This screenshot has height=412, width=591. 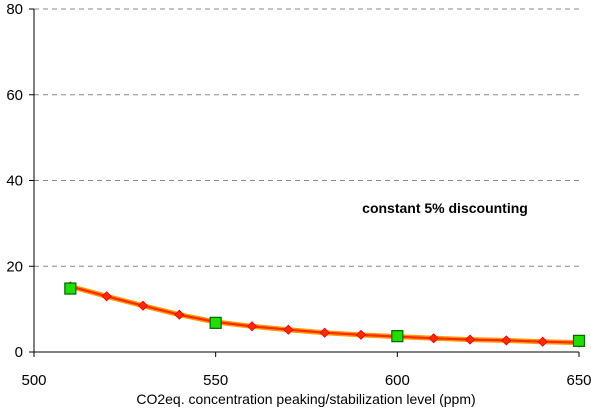 I want to click on data-series, so click(x=325, y=314).